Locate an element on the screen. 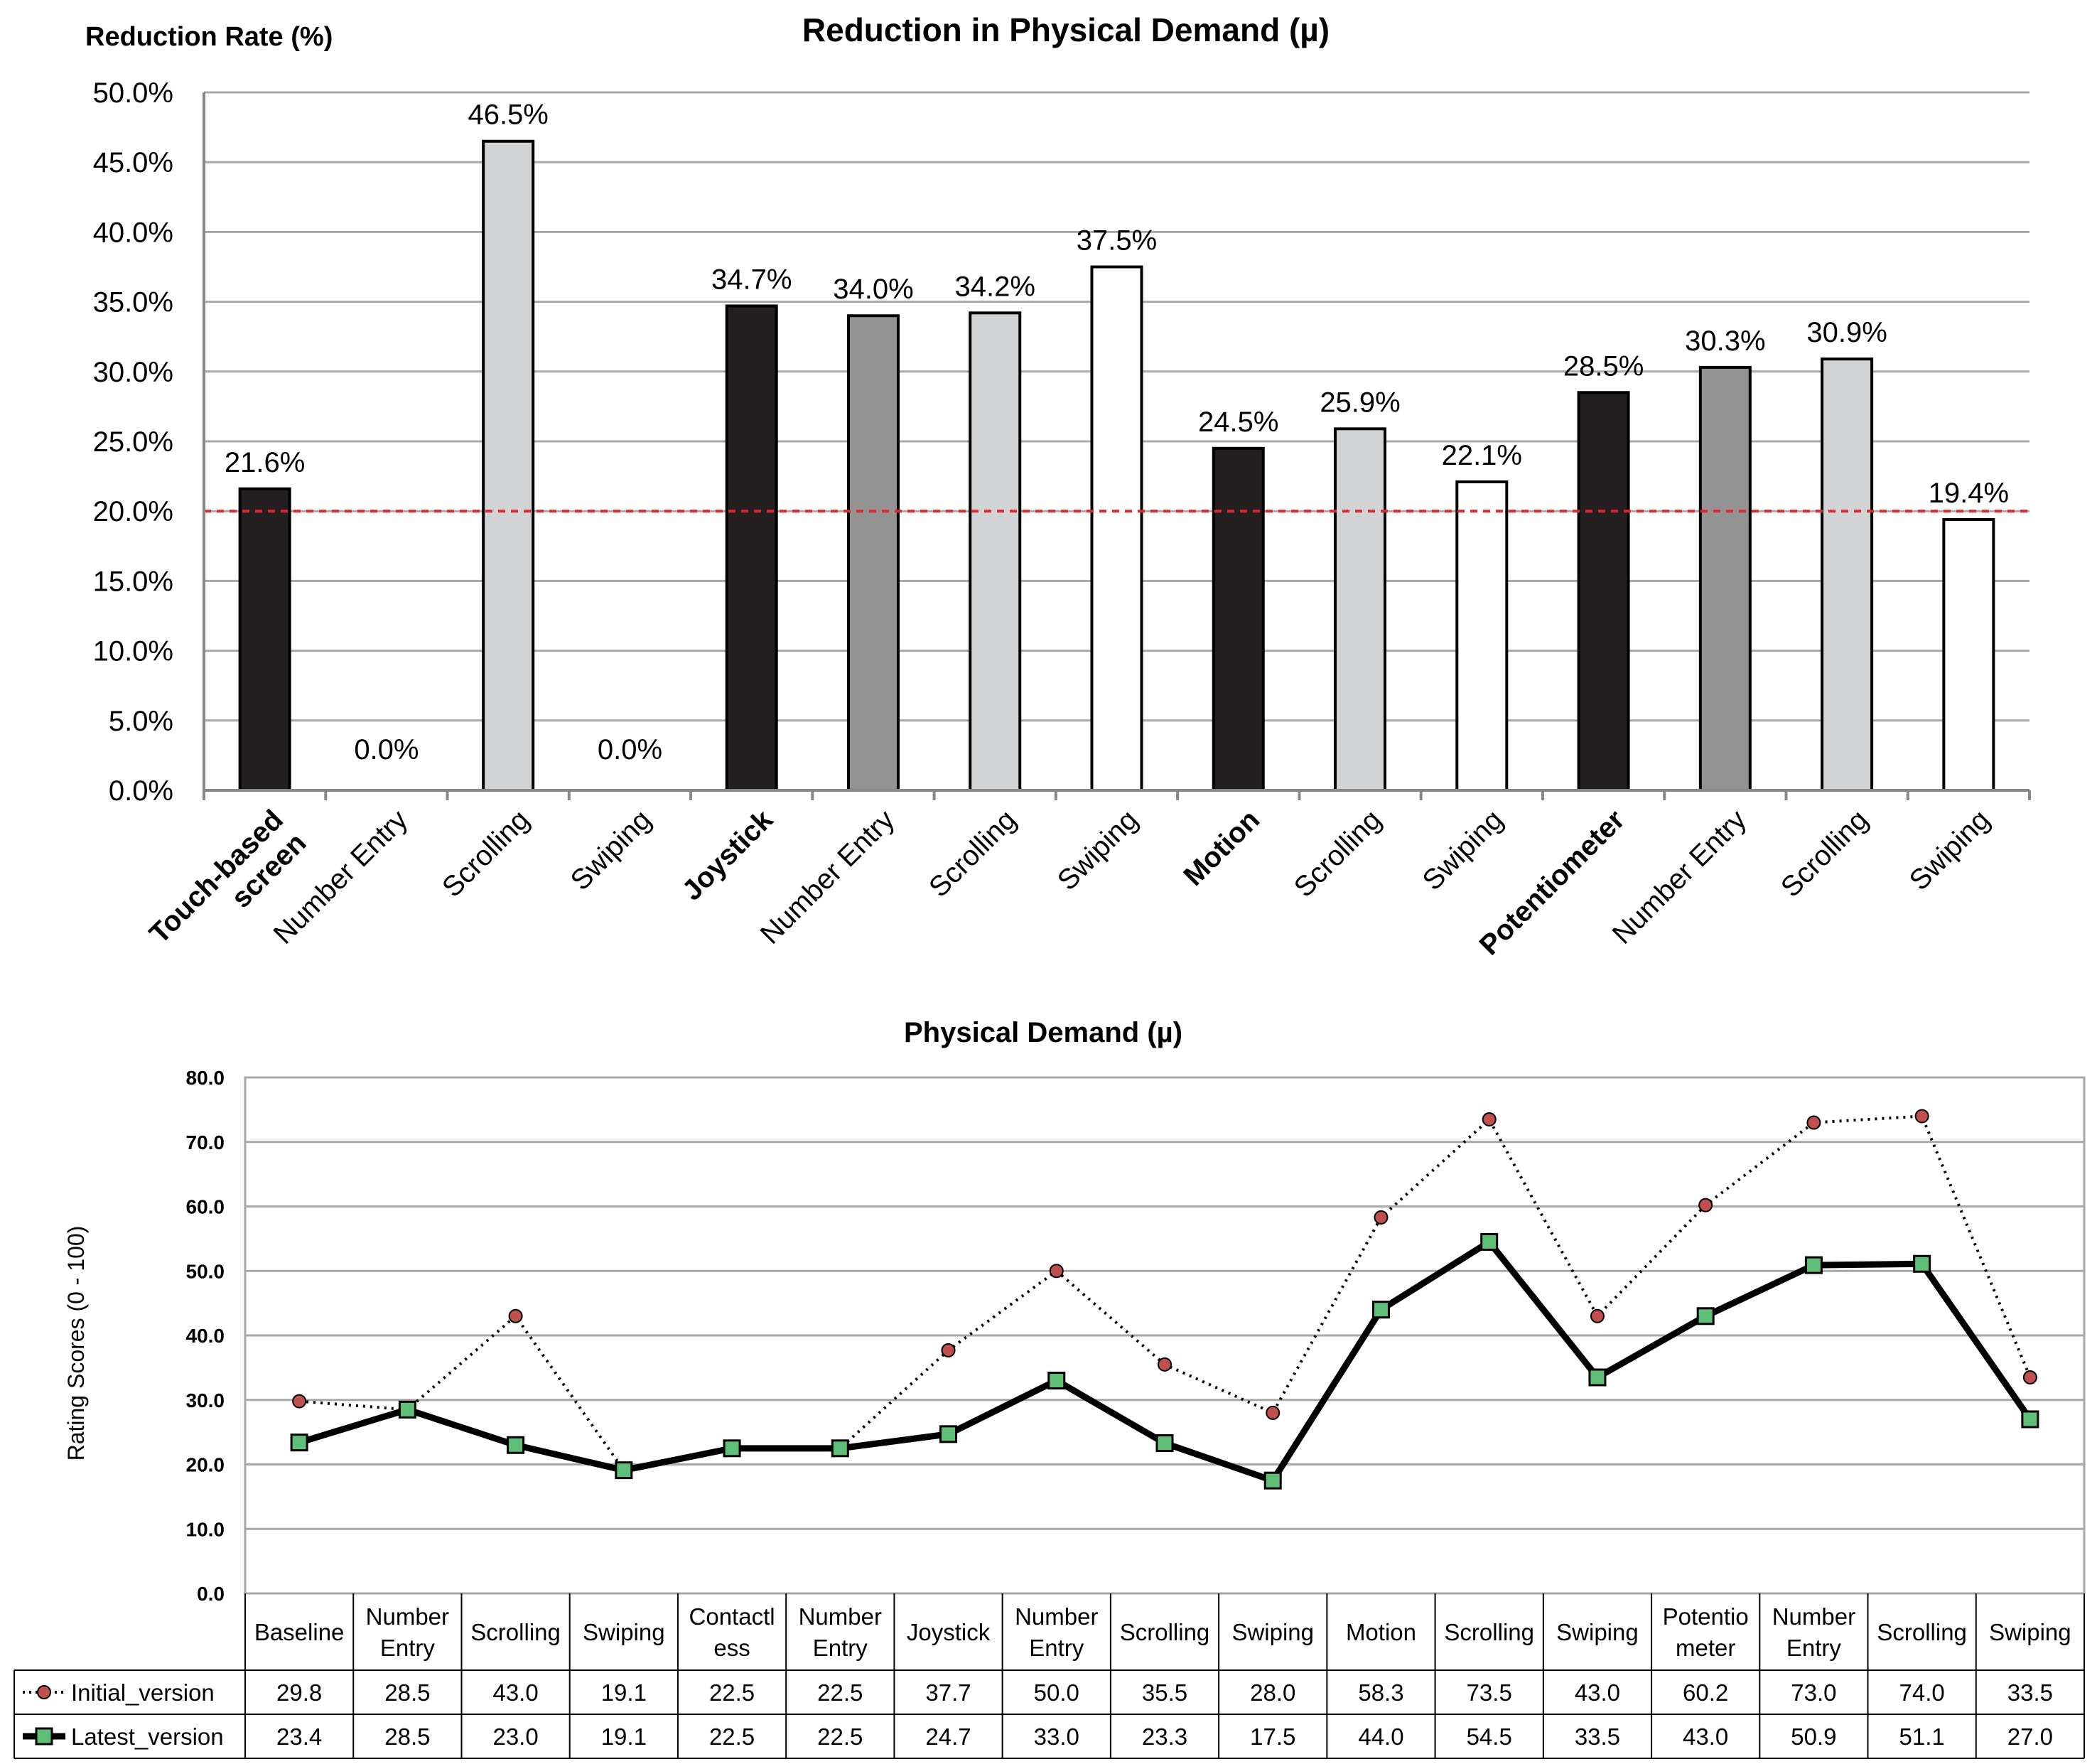 The image size is (2097, 1764). table-value-cell: 74.0 is located at coordinates (1922, 1692).